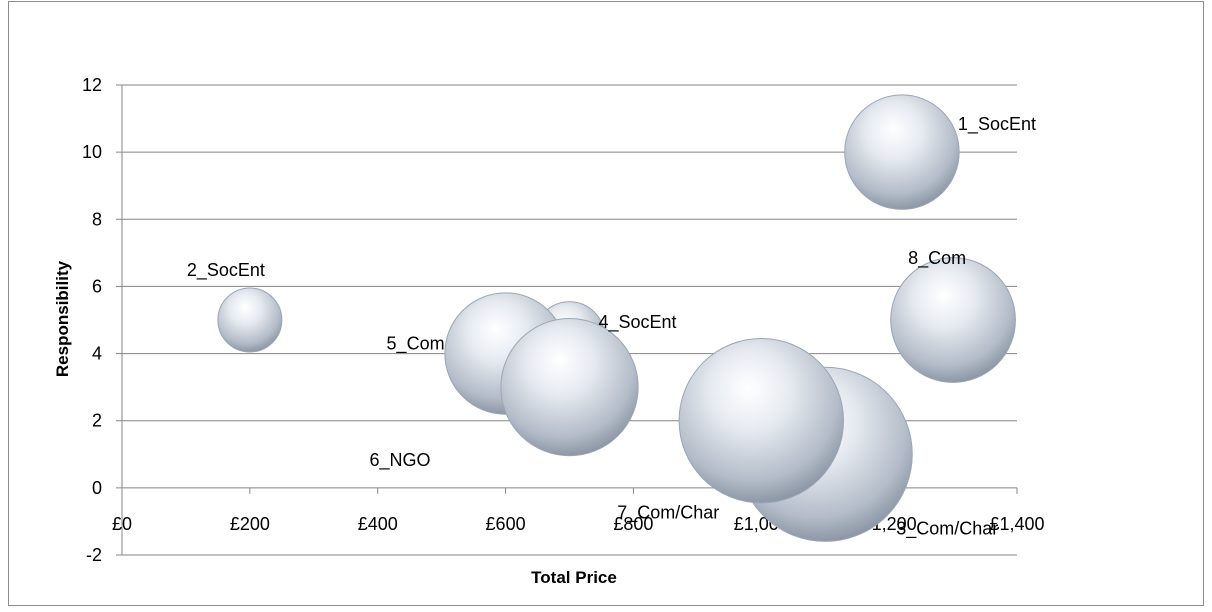 The height and width of the screenshot is (612, 1212). What do you see at coordinates (92, 320) in the screenshot?
I see `y-tick-labels: -2 0 2 4 6 8 10 12` at bounding box center [92, 320].